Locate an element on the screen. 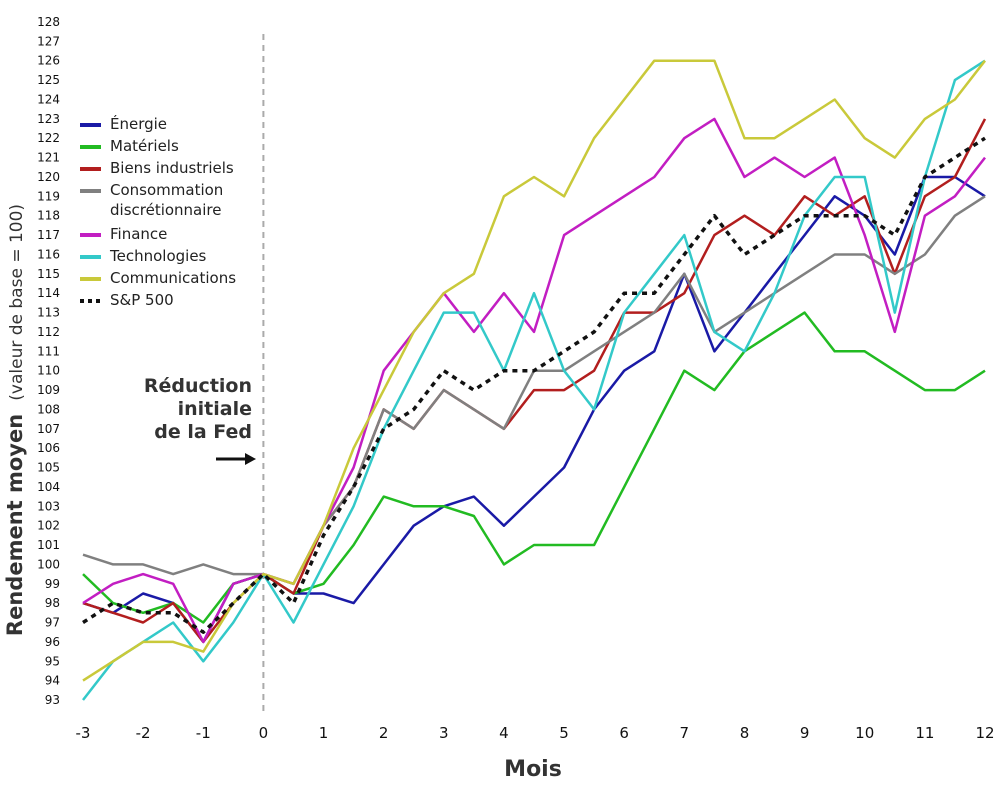 This screenshot has width=1000, height=801. x-tick-label: 2 is located at coordinates (384, 733).